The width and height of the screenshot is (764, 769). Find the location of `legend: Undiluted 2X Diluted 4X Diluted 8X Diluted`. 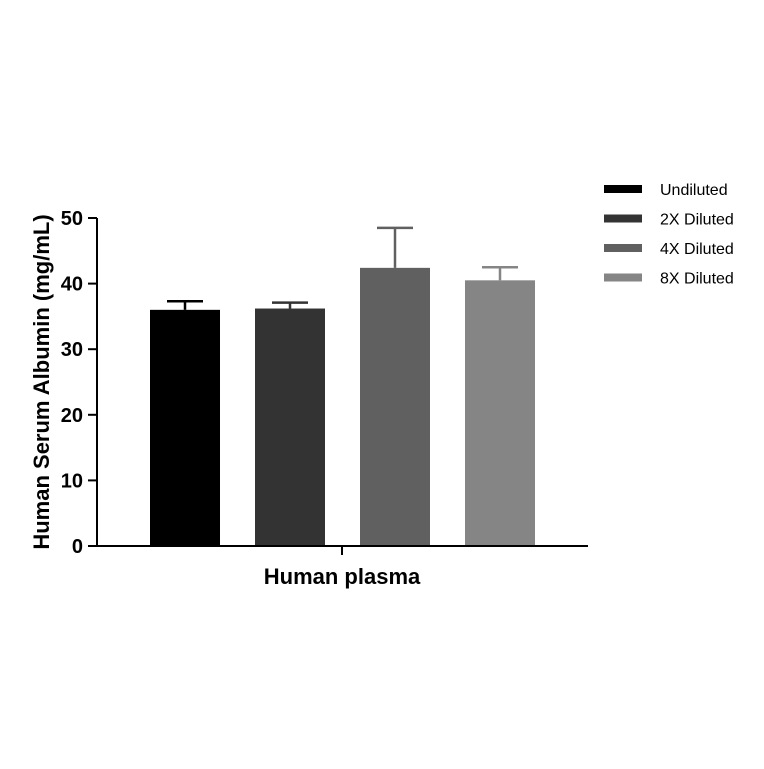

legend: Undiluted 2X Diluted 4X Diluted 8X Diluted is located at coordinates (669, 235).